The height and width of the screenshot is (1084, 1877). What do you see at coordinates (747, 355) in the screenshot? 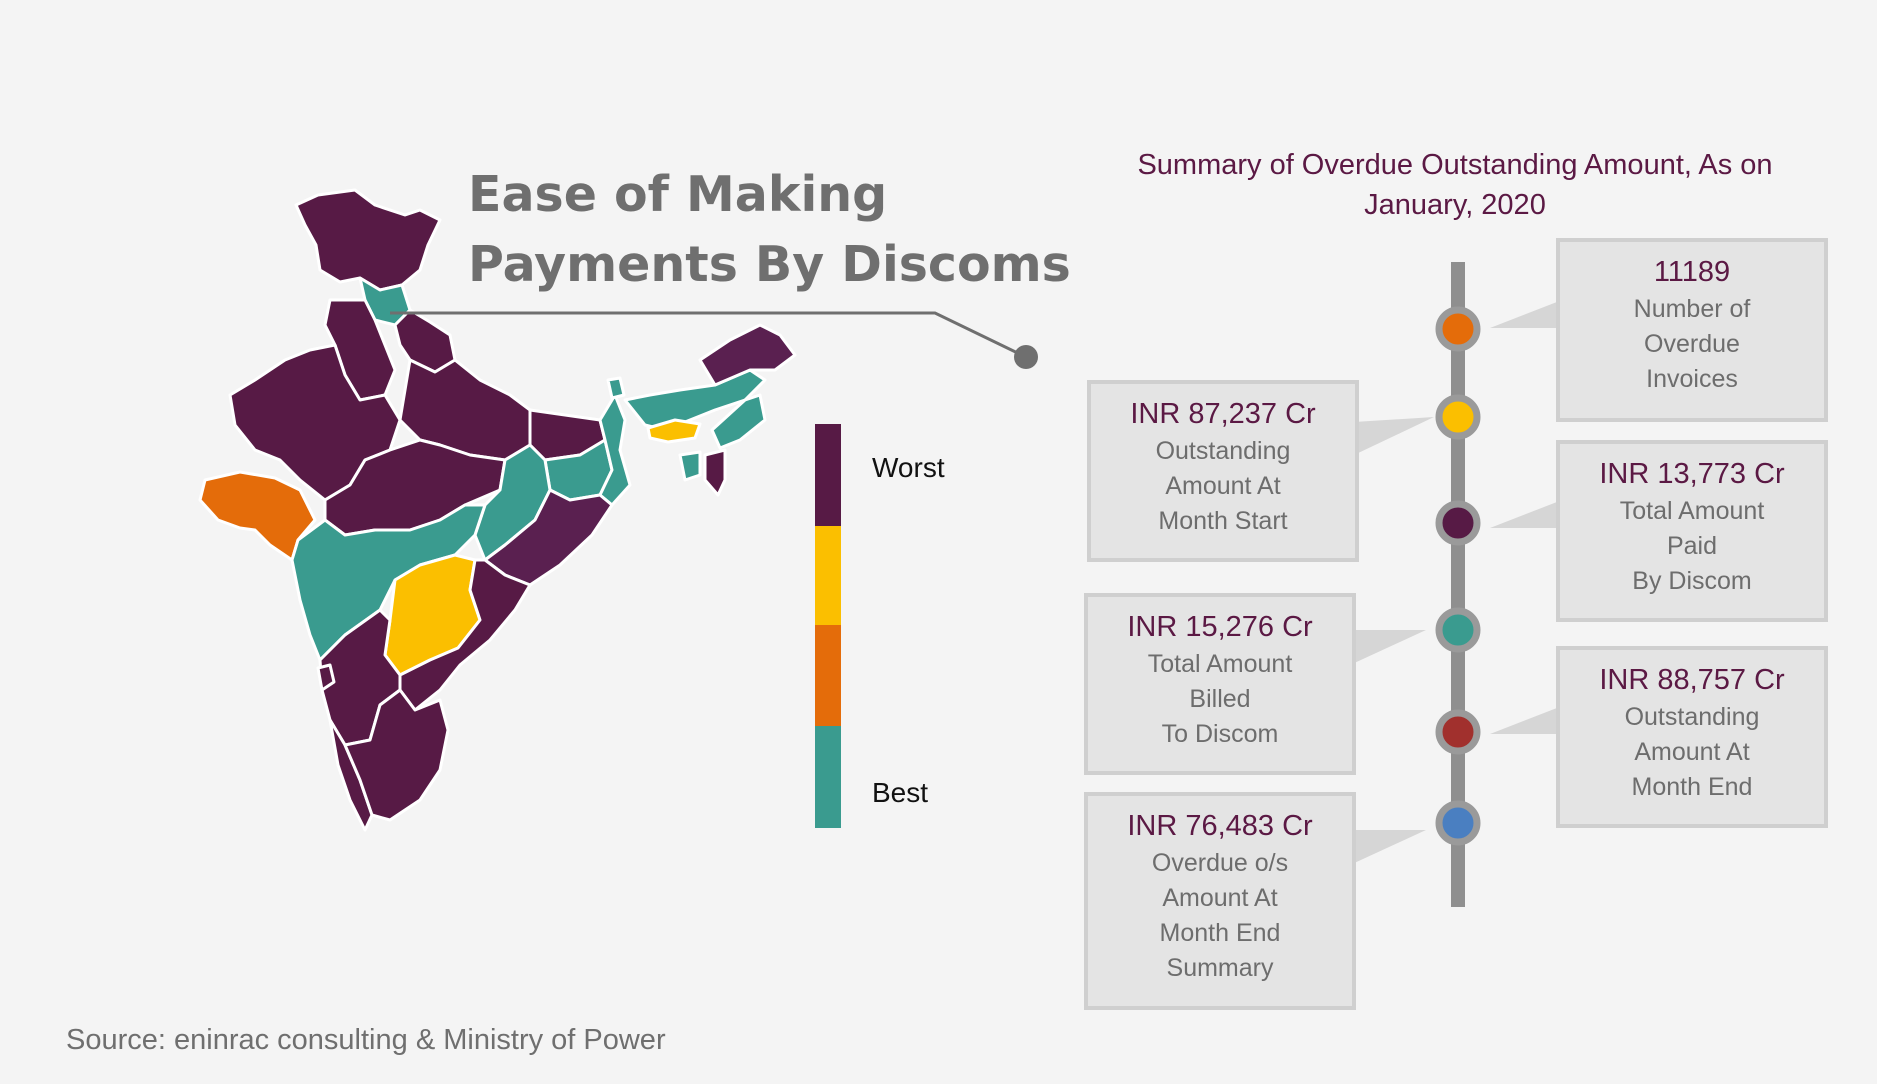
I see `region-arunachal` at bounding box center [747, 355].